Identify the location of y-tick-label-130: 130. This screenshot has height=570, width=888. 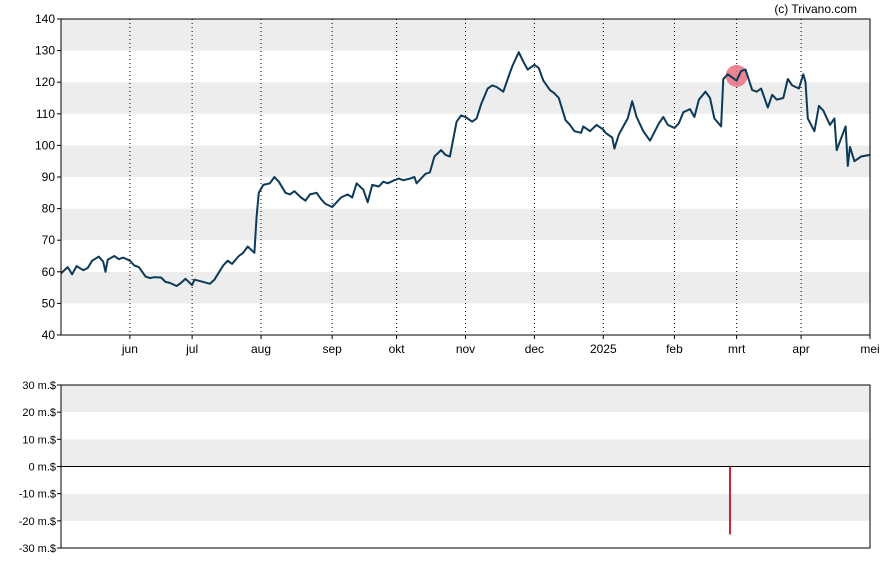
(45, 51).